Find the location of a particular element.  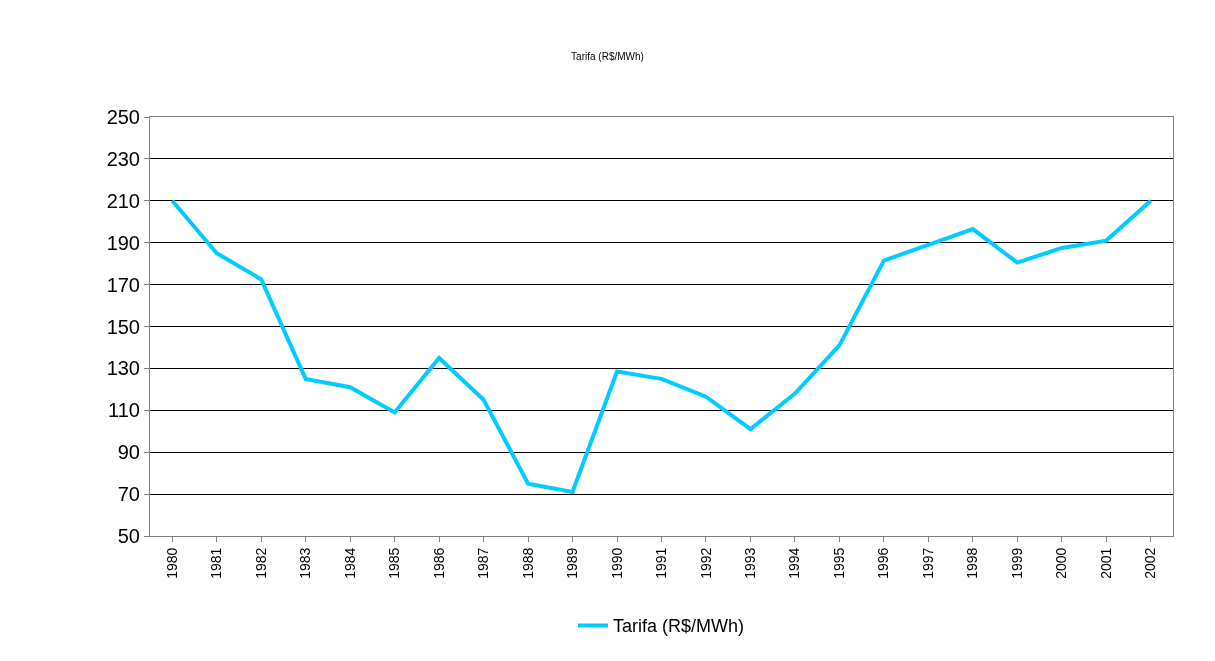

x-tick-label: 1982 is located at coordinates (260, 563).